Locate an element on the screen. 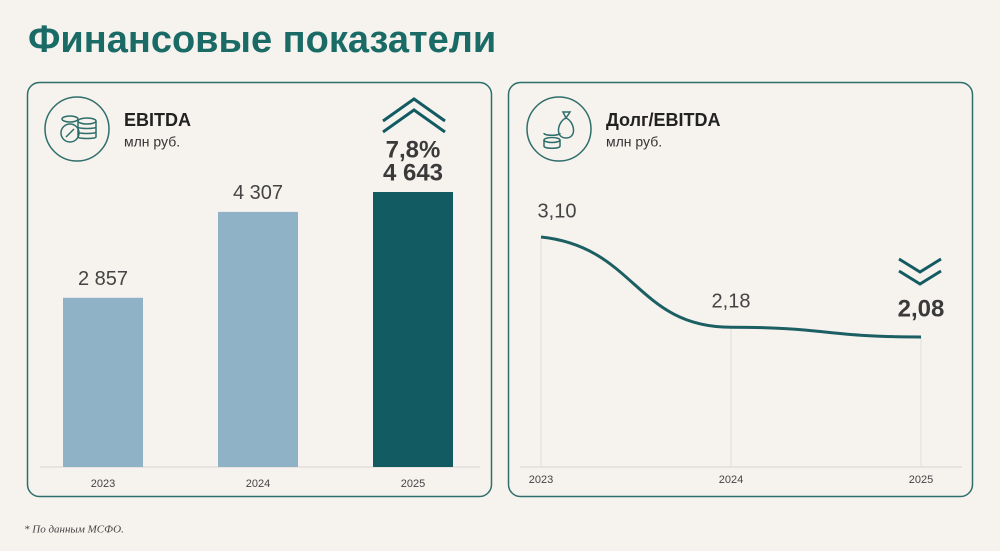 Image resolution: width=1000 pixels, height=551 pixels. value-label: 4 643 is located at coordinates (413, 172).